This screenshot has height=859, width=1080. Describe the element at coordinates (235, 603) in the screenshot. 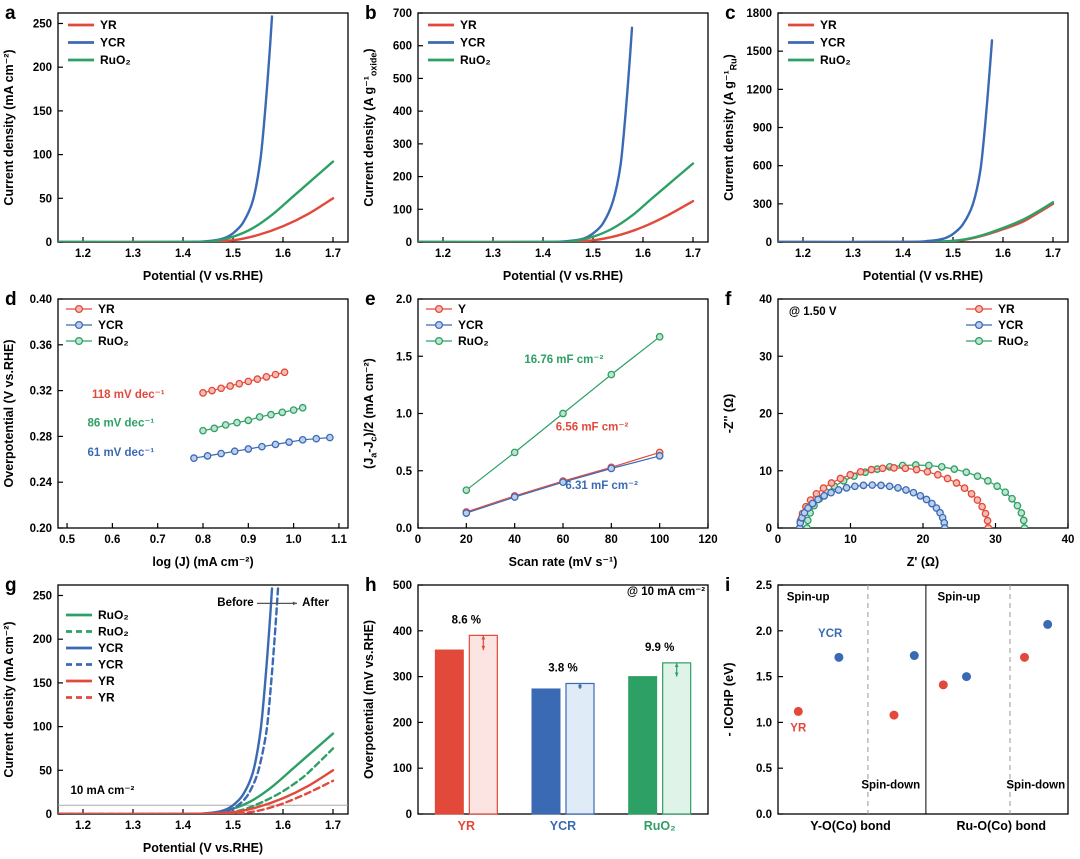

I see `annotation: Before` at that location.